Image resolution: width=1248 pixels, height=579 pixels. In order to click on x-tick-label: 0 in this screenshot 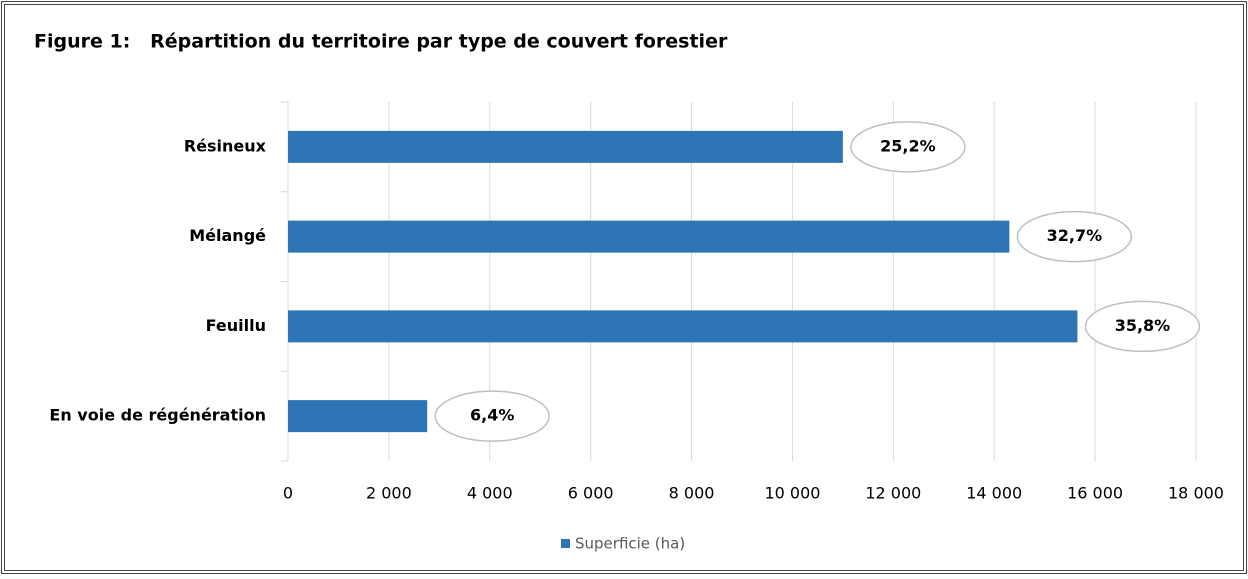, I will do `click(288, 493)`.